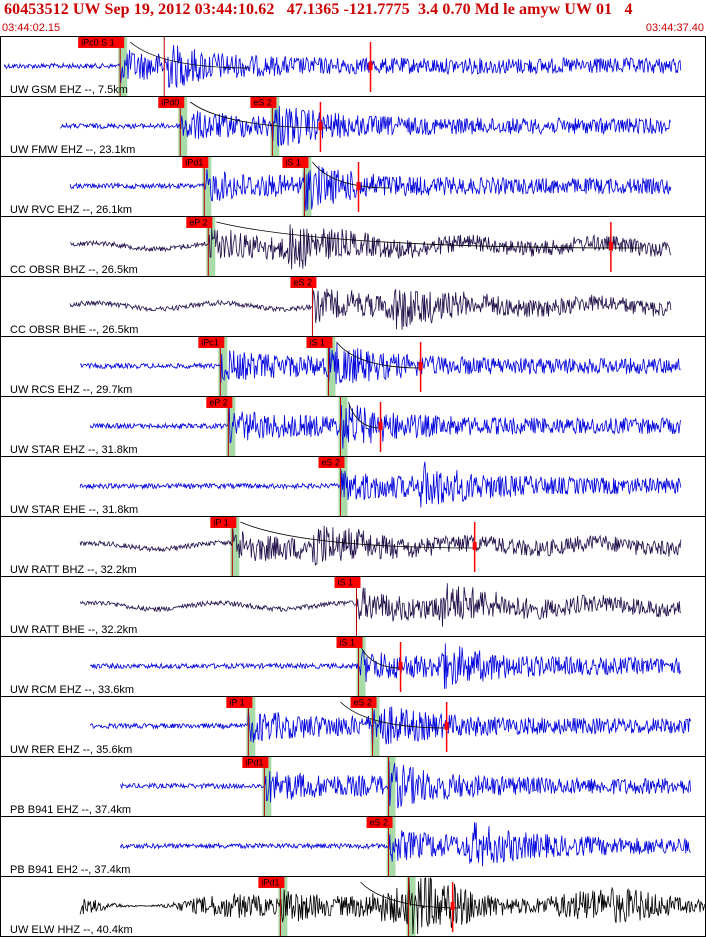  Describe the element at coordinates (98, 43) in the screenshot. I see `pick-label: iPc0 S 1` at that location.